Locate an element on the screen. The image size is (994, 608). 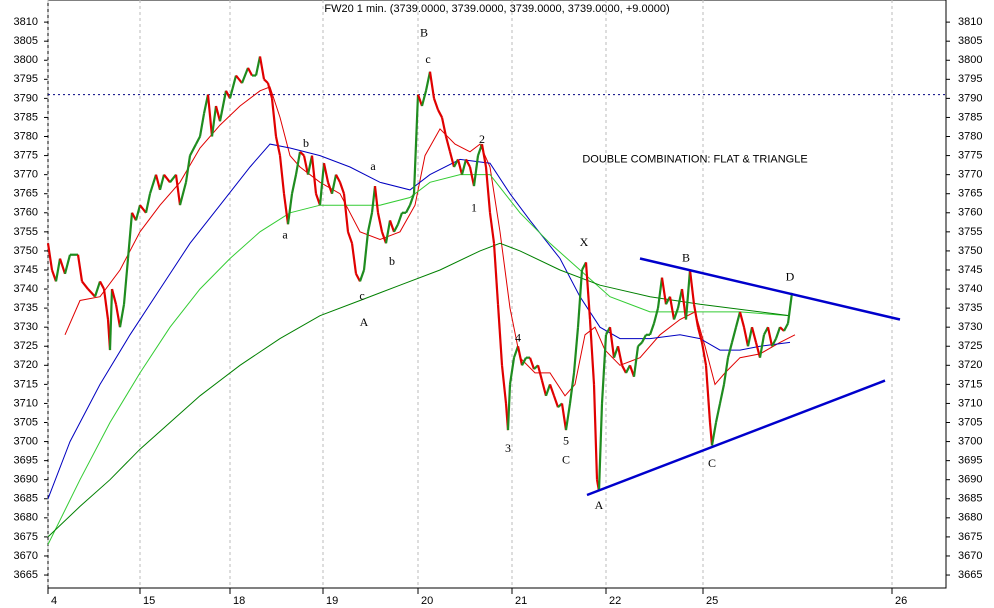
y-tick-label: 3685 is located at coordinates (26, 499).